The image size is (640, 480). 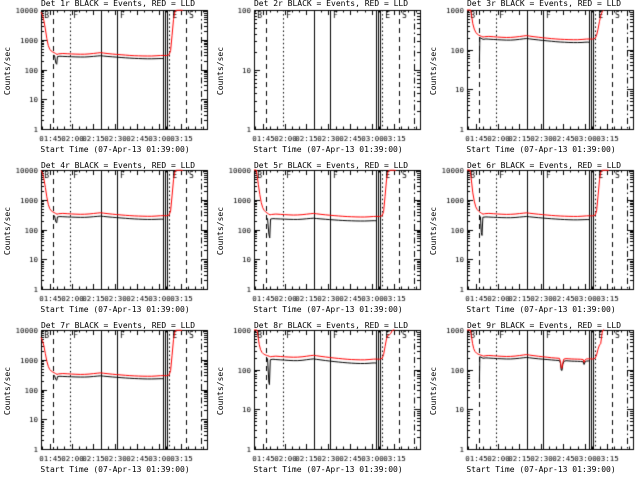 What do you see at coordinates (118, 165) in the screenshot?
I see `plot-title: Det 4r BLACK = Events, RED = LLD` at bounding box center [118, 165].